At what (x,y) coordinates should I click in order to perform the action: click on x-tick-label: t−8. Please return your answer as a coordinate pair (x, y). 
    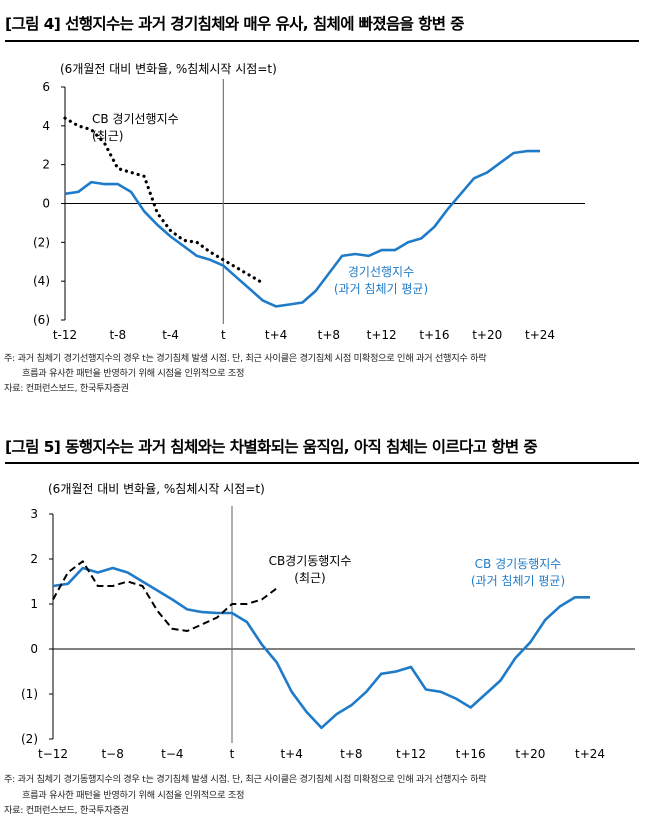
    Looking at the image, I should click on (112, 754).